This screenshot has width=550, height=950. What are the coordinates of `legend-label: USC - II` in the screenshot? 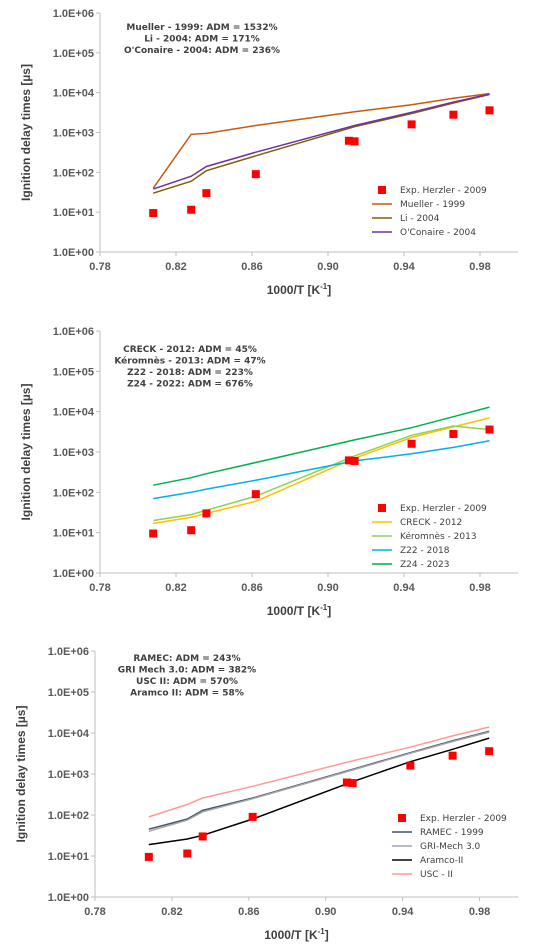 It's located at (436, 875).